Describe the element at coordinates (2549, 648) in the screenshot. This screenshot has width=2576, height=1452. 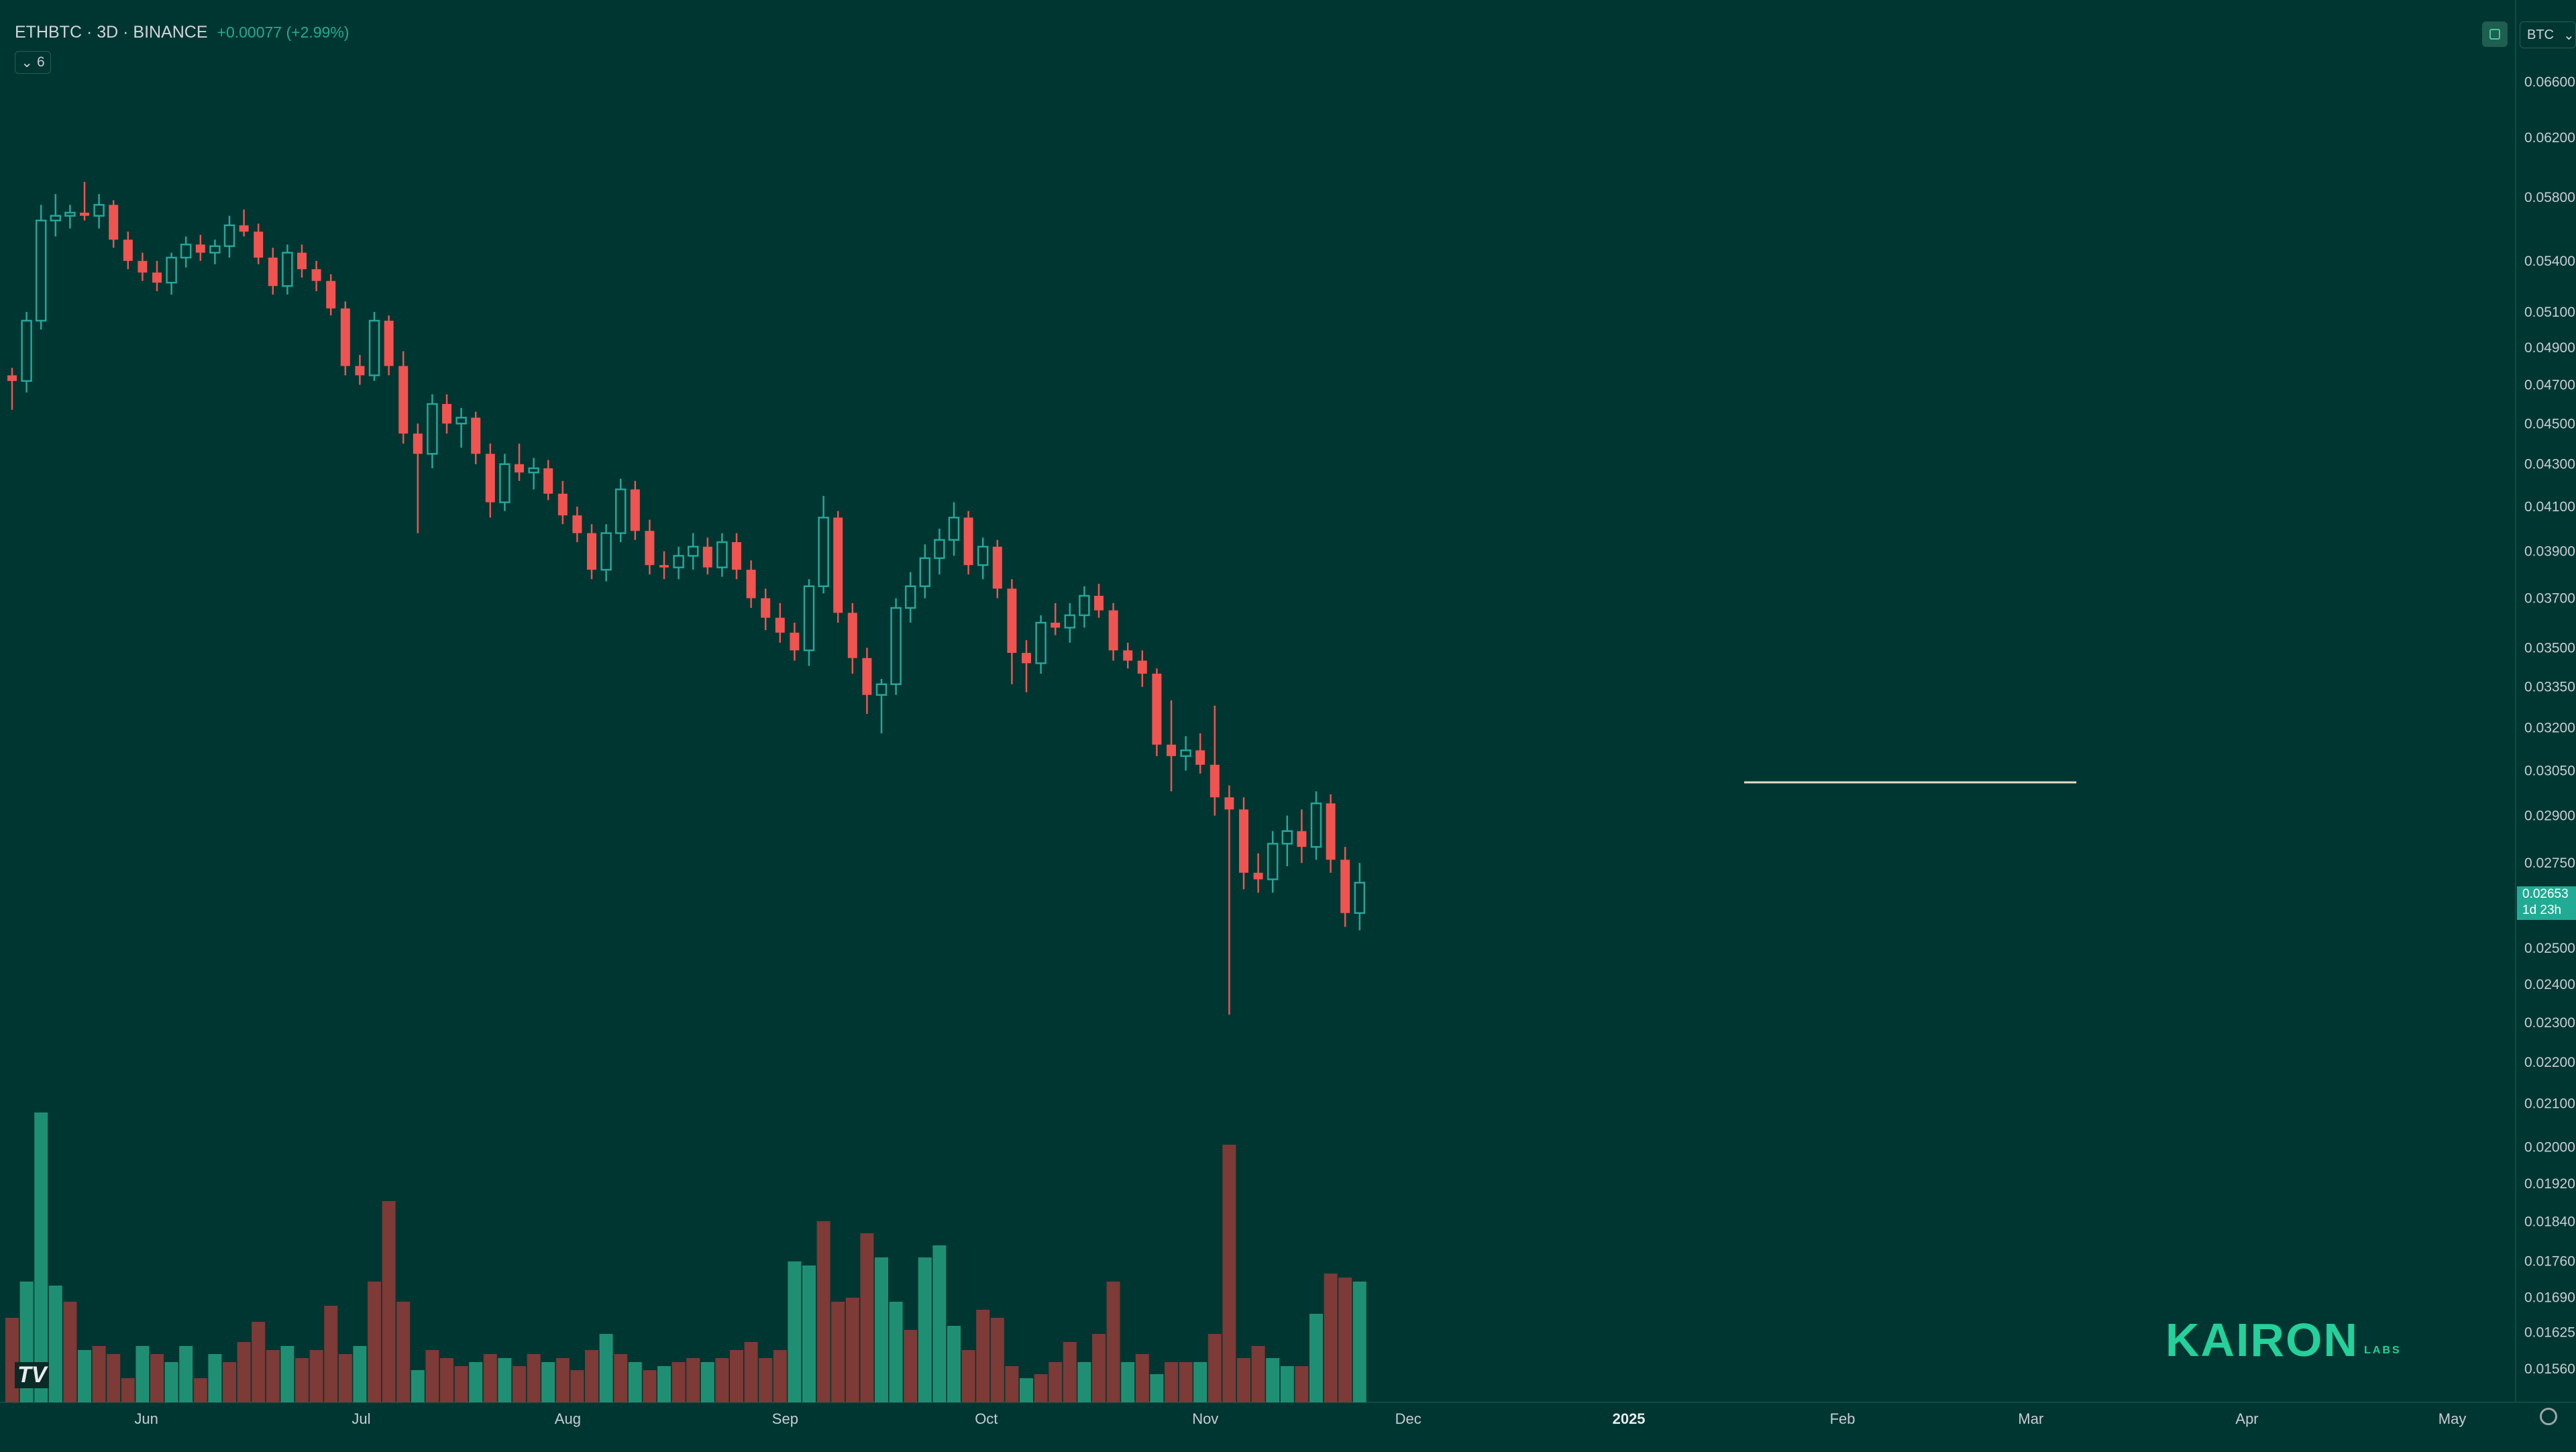
I see `price-tick-label: 0.03500` at that location.